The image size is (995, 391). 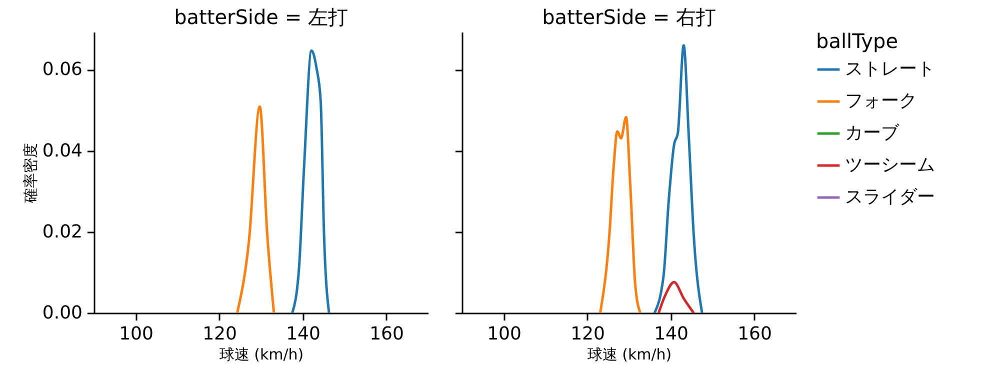 I want to click on legend-label: ツーシーム, so click(x=890, y=165).